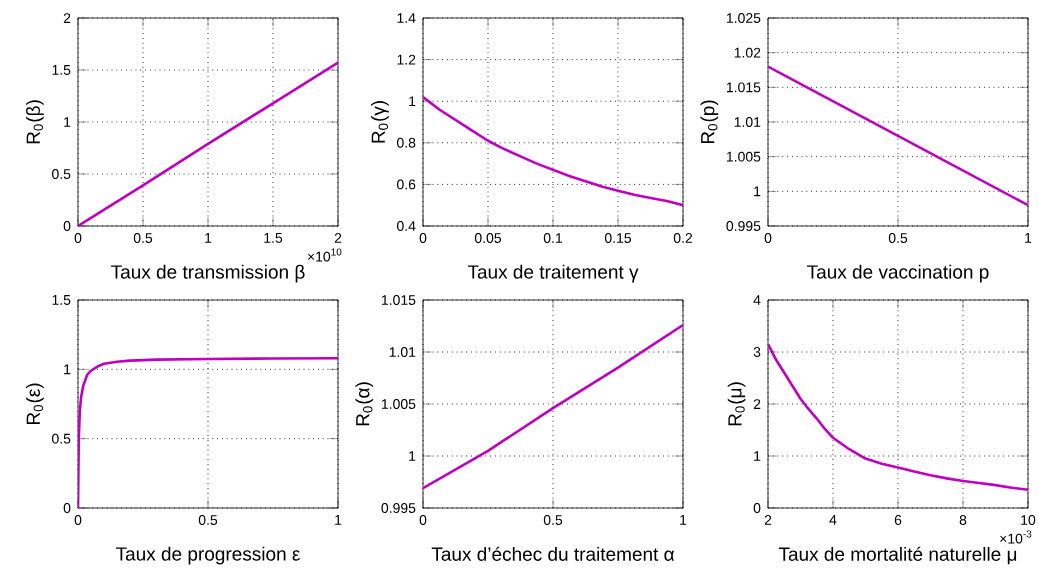  What do you see at coordinates (833, 520) in the screenshot?
I see `x-tick-label: 4` at bounding box center [833, 520].